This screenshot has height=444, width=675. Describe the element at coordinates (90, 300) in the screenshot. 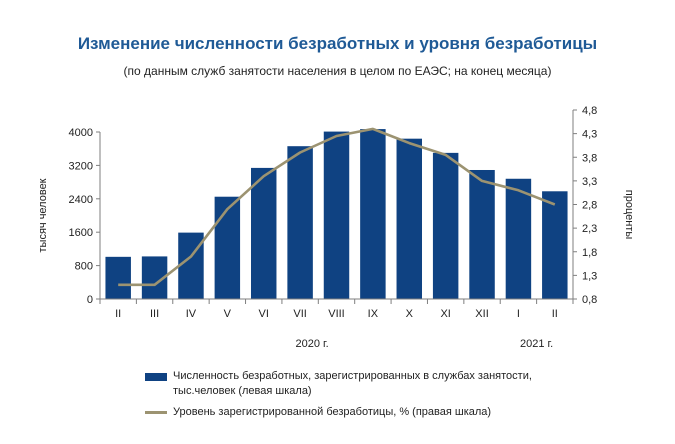

I see `y-tick-label: 0` at that location.